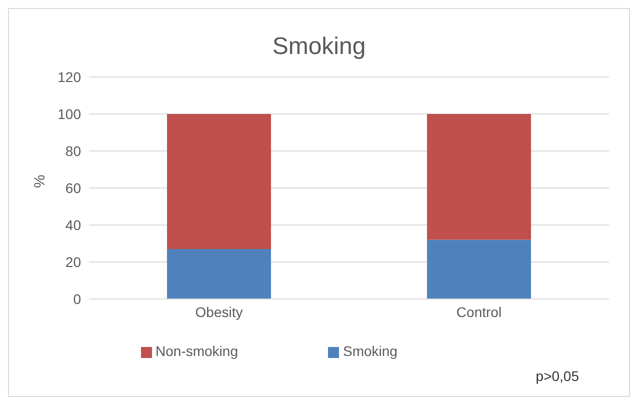  I want to click on y-tick-label: 100, so click(70, 114).